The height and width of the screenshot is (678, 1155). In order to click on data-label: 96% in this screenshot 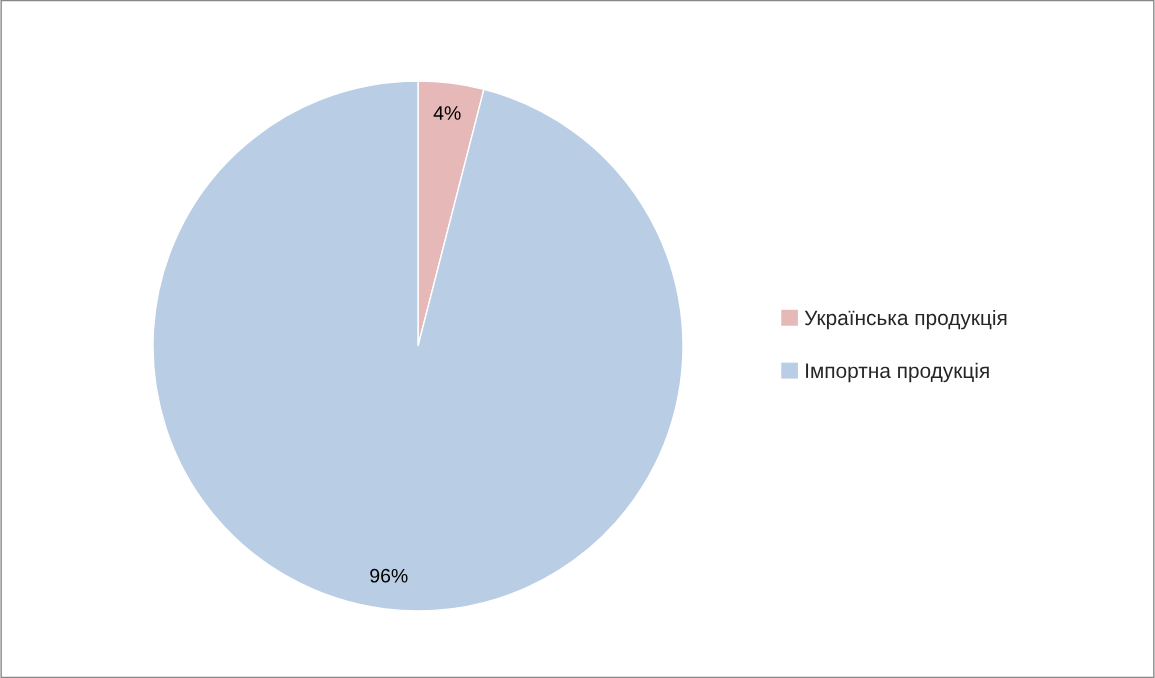, I will do `click(389, 575)`.